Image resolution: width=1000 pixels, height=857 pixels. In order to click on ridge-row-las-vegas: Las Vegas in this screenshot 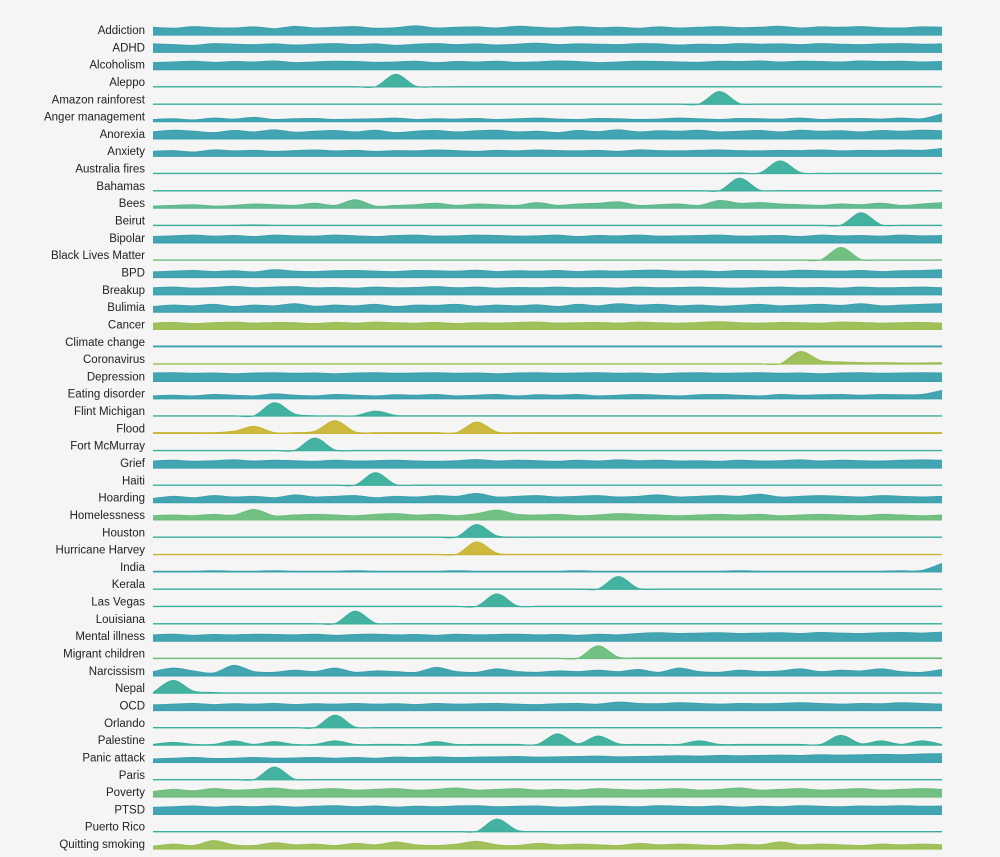, I will do `click(516, 601)`.